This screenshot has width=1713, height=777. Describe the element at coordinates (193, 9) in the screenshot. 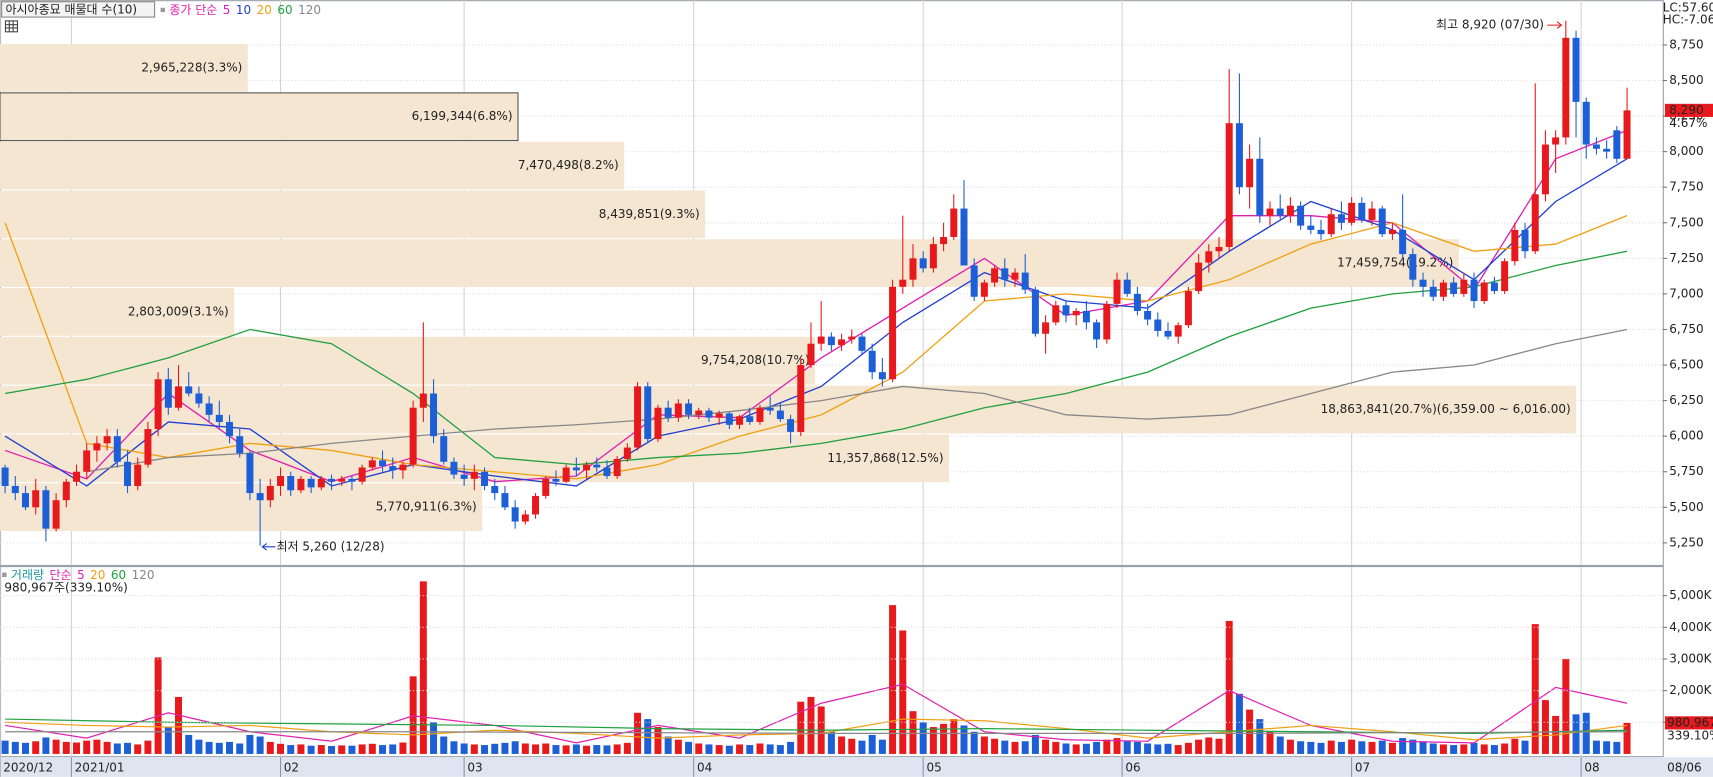

I see `legend-title: 종가 단순` at that location.